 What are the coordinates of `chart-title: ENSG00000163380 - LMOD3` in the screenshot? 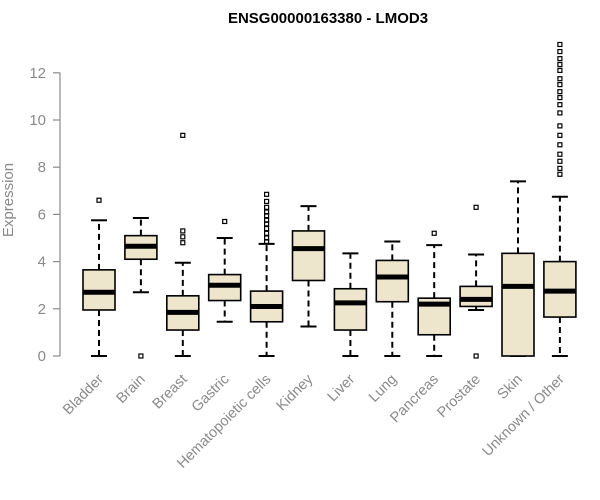 It's located at (328, 18).